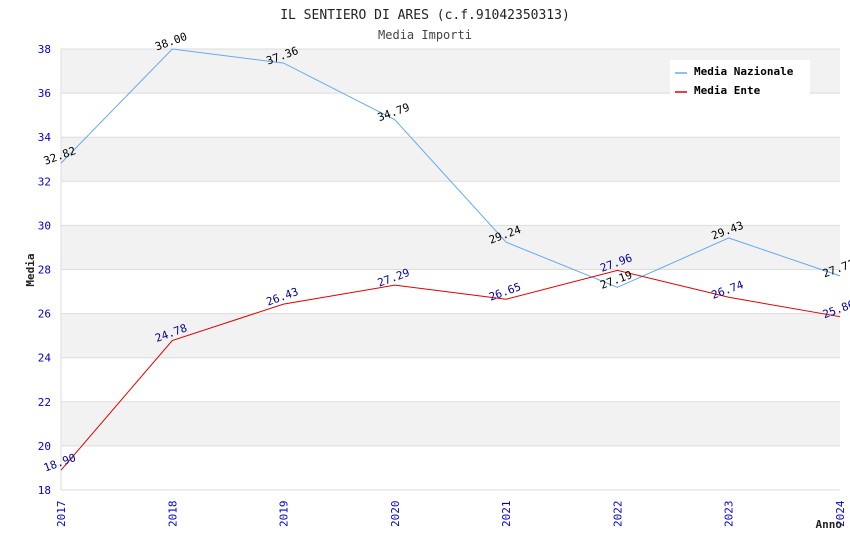 Image resolution: width=850 pixels, height=550 pixels. What do you see at coordinates (395, 514) in the screenshot?
I see `x-tick-label: 2020` at bounding box center [395, 514].